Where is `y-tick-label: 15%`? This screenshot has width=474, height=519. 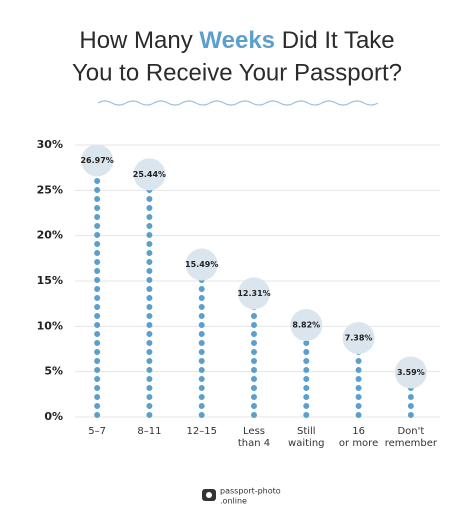 y-tick-label: 15% is located at coordinates (50, 280).